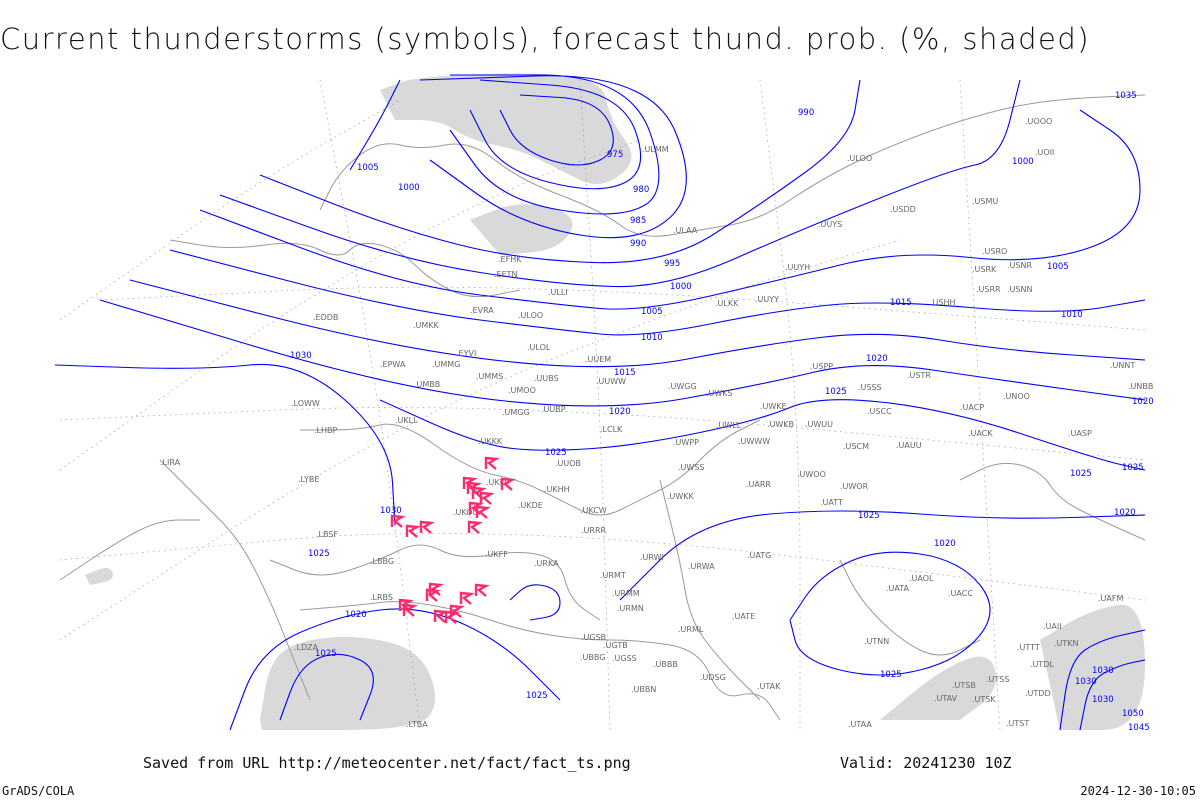  Describe the element at coordinates (743, 616) in the screenshot. I see `station-label: .UATE` at that location.